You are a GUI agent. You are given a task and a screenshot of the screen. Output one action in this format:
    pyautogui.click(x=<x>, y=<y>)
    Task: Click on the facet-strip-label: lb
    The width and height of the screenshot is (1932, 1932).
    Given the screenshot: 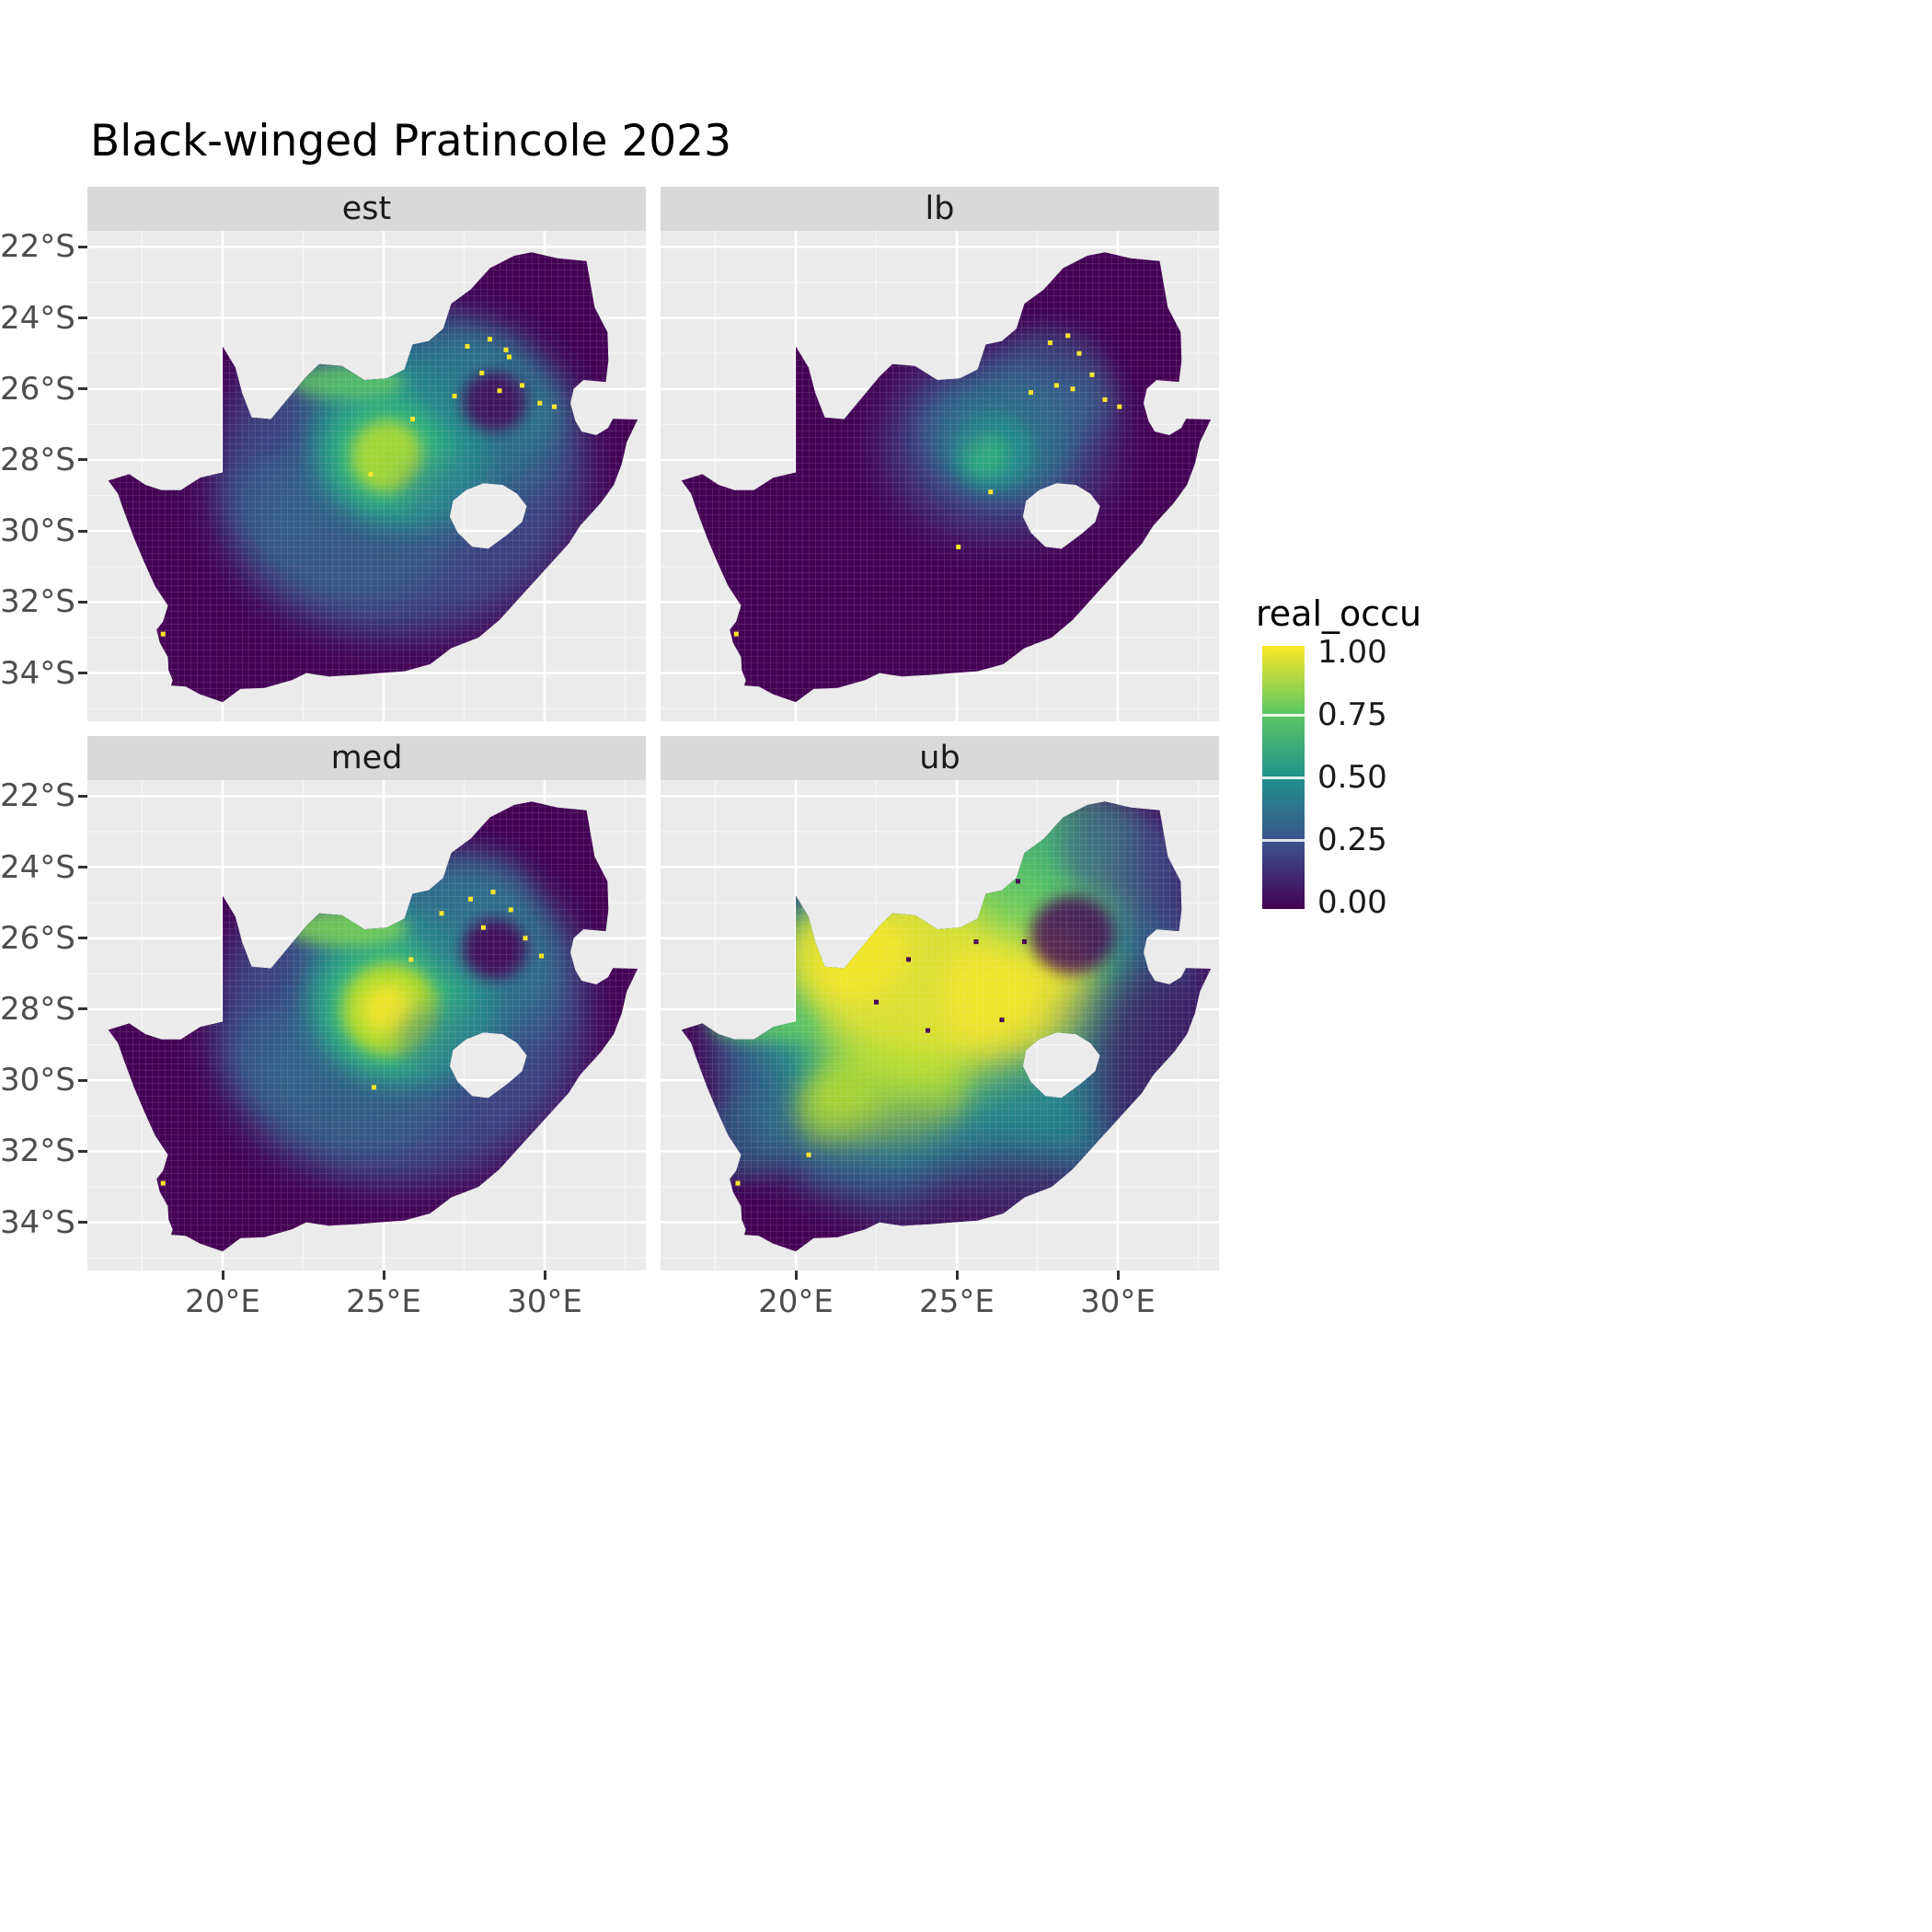 What is the action you would take?
    pyautogui.click(x=940, y=208)
    